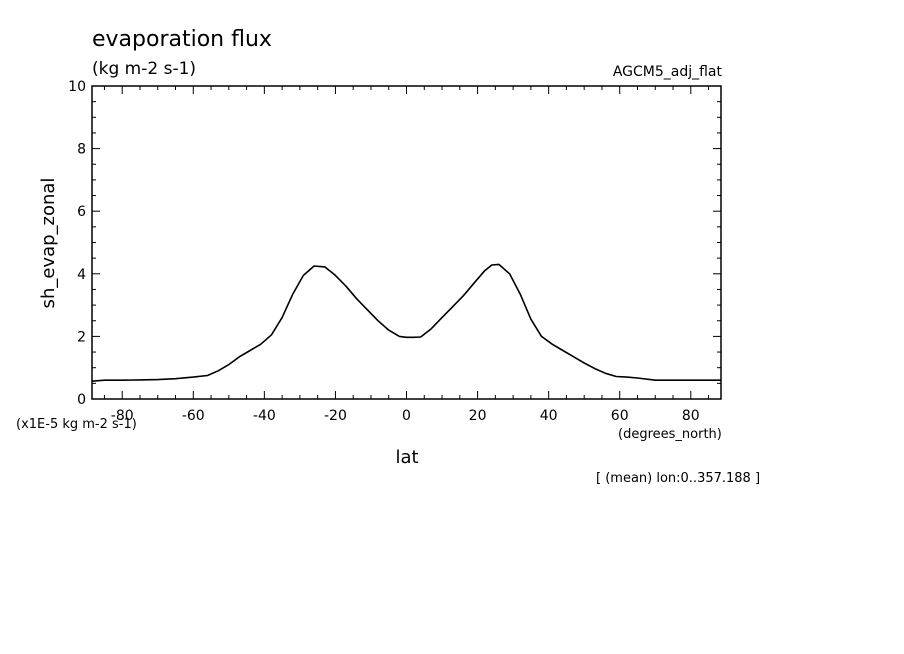 This screenshot has height=654, width=904. I want to click on averaging-footnote: [ (mean) lon:0..357.188 ], so click(678, 478).